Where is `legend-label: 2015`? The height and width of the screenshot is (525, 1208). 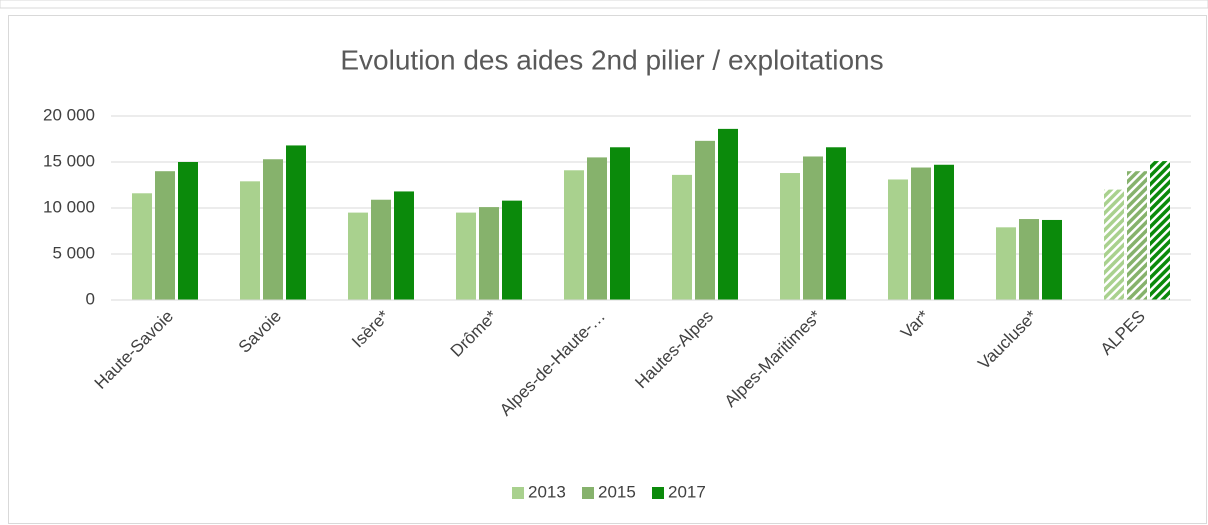 legend-label: 2015 is located at coordinates (617, 491).